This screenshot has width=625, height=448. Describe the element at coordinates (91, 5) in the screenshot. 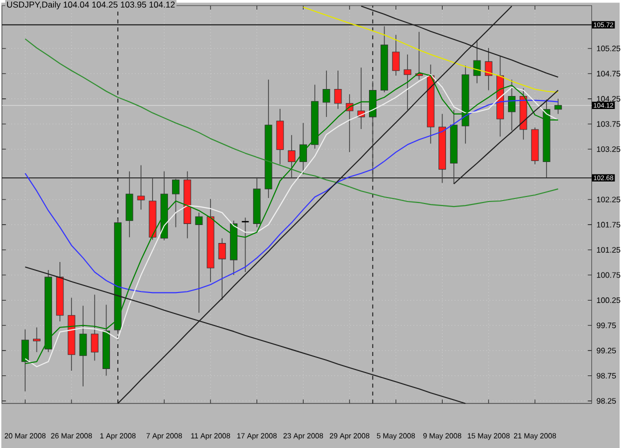

I see `chart-title: USDJPY,Daily 104.04 104.25 103.95 104.12` at that location.